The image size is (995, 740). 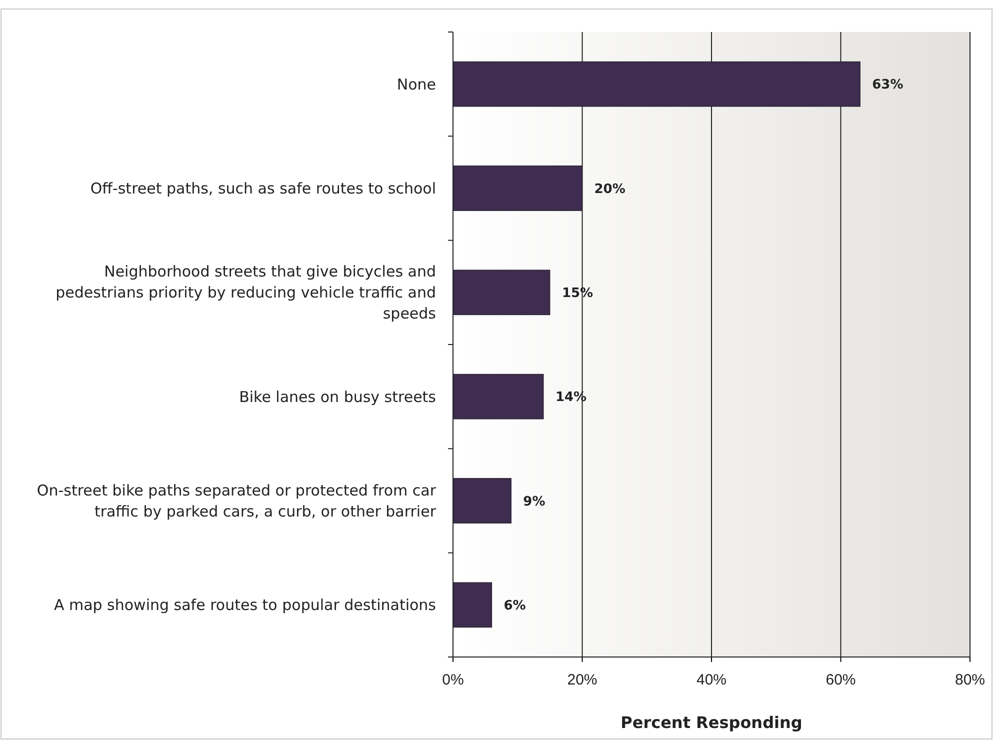 What do you see at coordinates (337, 397) in the screenshot?
I see `y-tick-label: Bike lanes on busy streets` at bounding box center [337, 397].